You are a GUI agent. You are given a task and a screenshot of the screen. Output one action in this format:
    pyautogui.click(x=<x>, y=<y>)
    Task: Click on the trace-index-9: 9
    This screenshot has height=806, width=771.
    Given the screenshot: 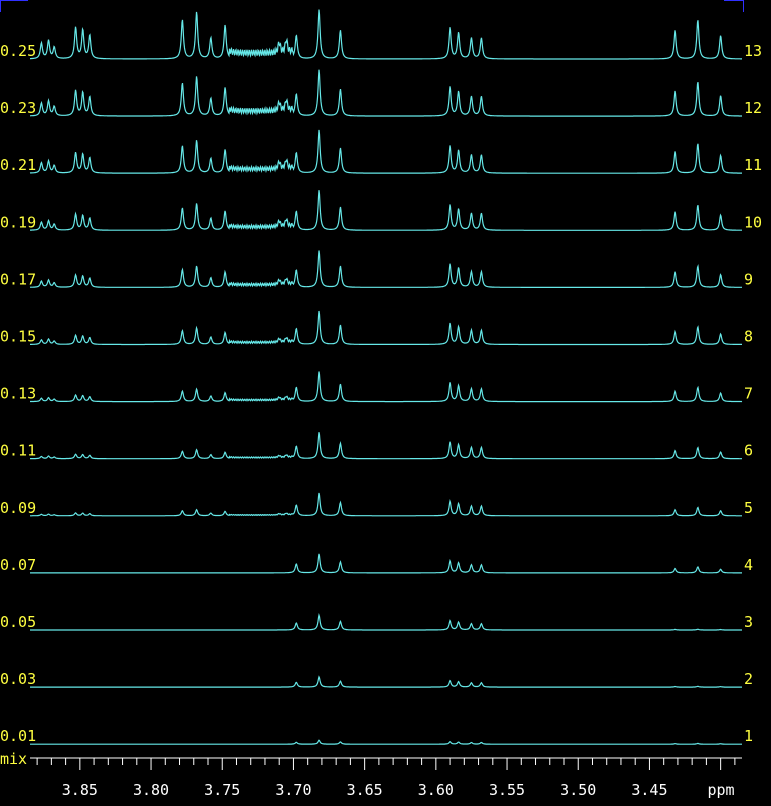 What is the action you would take?
    pyautogui.click(x=748, y=279)
    